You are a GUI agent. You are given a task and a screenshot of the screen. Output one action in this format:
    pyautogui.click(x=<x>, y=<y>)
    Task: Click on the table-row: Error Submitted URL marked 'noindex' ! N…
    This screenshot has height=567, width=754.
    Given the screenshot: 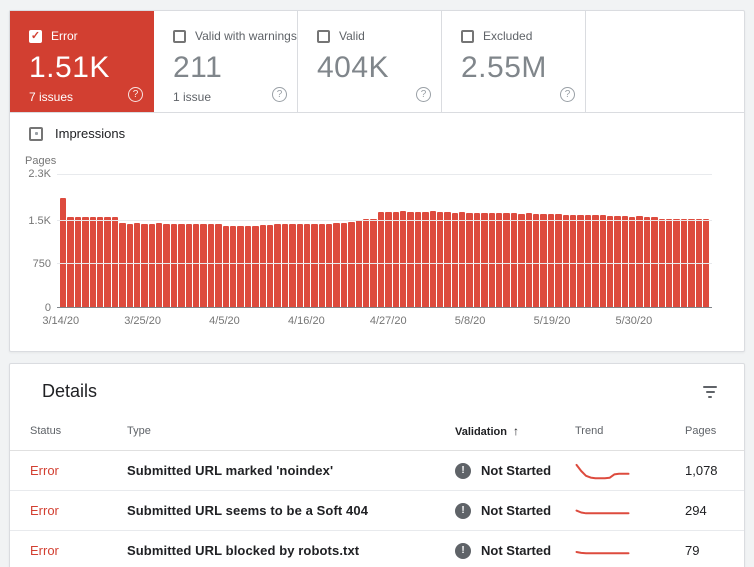 What is the action you would take?
    pyautogui.click(x=377, y=470)
    